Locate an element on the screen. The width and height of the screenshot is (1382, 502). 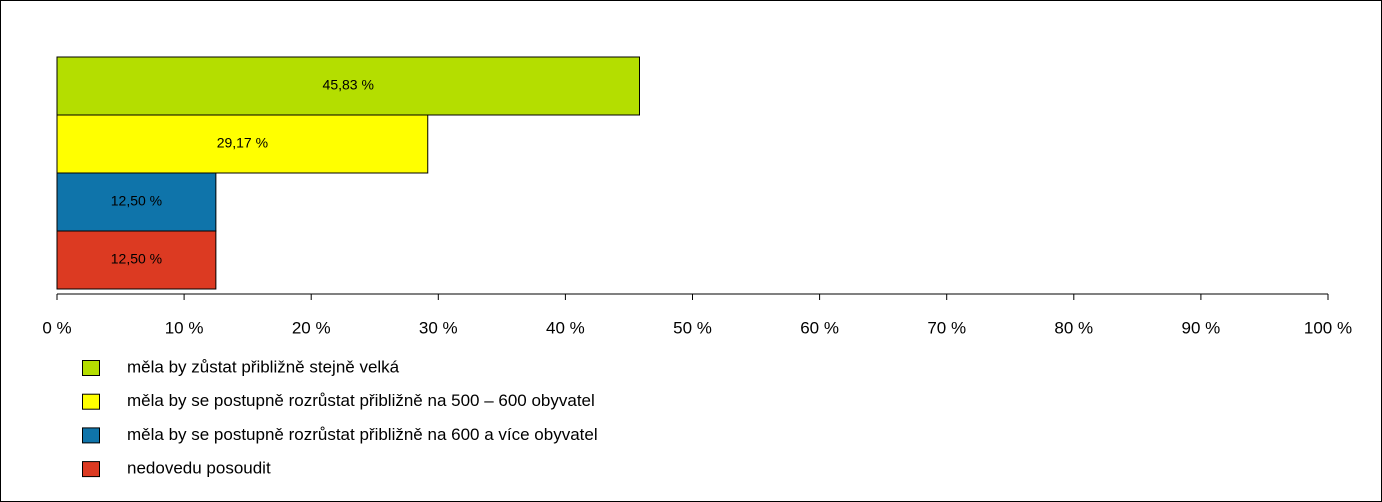
legend-label: nedovedu posoudit is located at coordinates (199, 468).